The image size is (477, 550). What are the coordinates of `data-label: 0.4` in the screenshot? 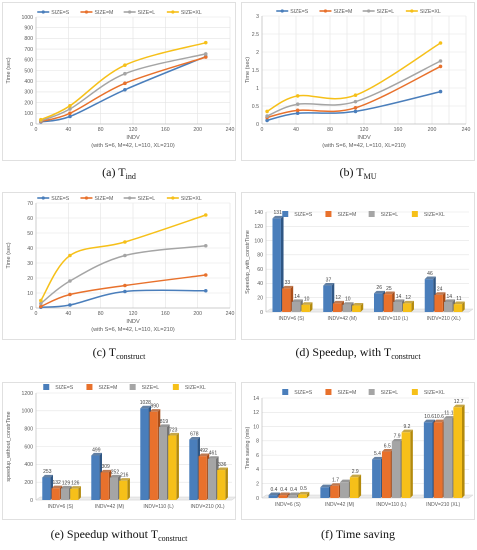 It's located at (283, 490).